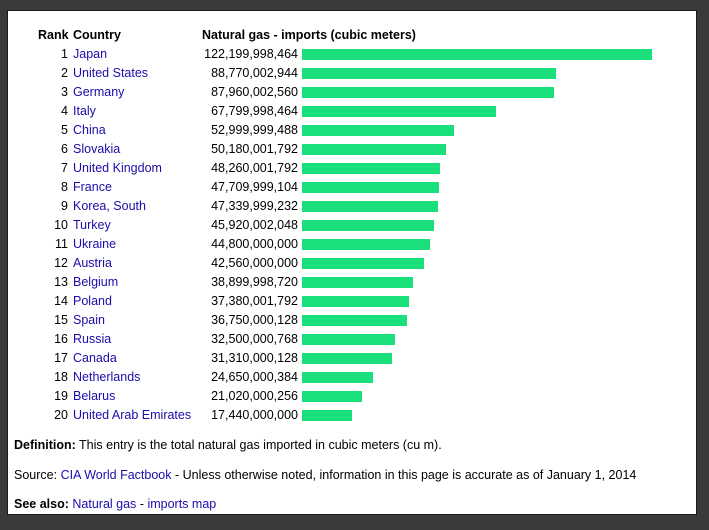 This screenshot has width=709, height=530. What do you see at coordinates (61, 415) in the screenshot?
I see `rank-number: 20` at bounding box center [61, 415].